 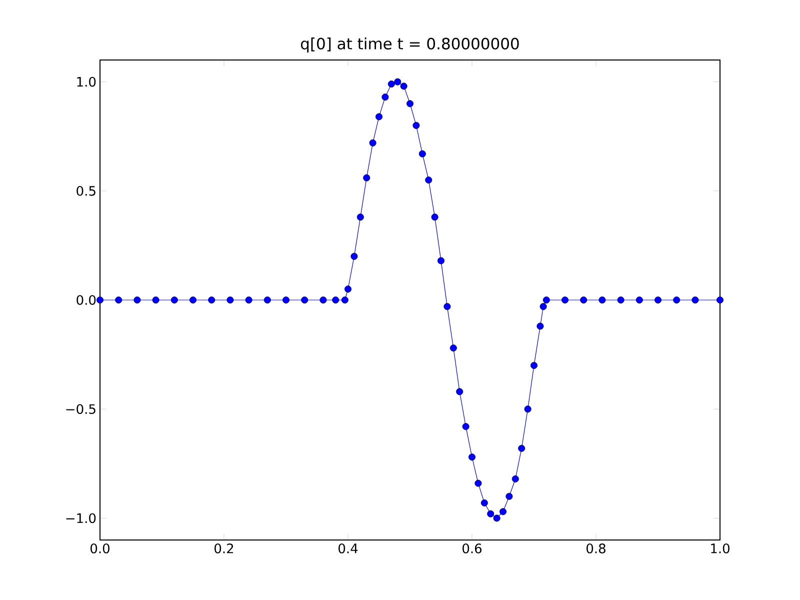 What do you see at coordinates (348, 549) in the screenshot?
I see `x-tick-label: 0.4` at bounding box center [348, 549].